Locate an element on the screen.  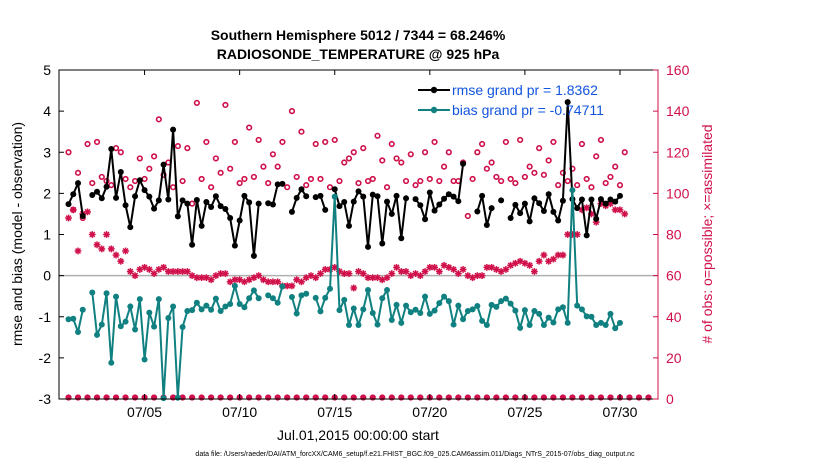
bias-line is located at coordinates (175, 340).